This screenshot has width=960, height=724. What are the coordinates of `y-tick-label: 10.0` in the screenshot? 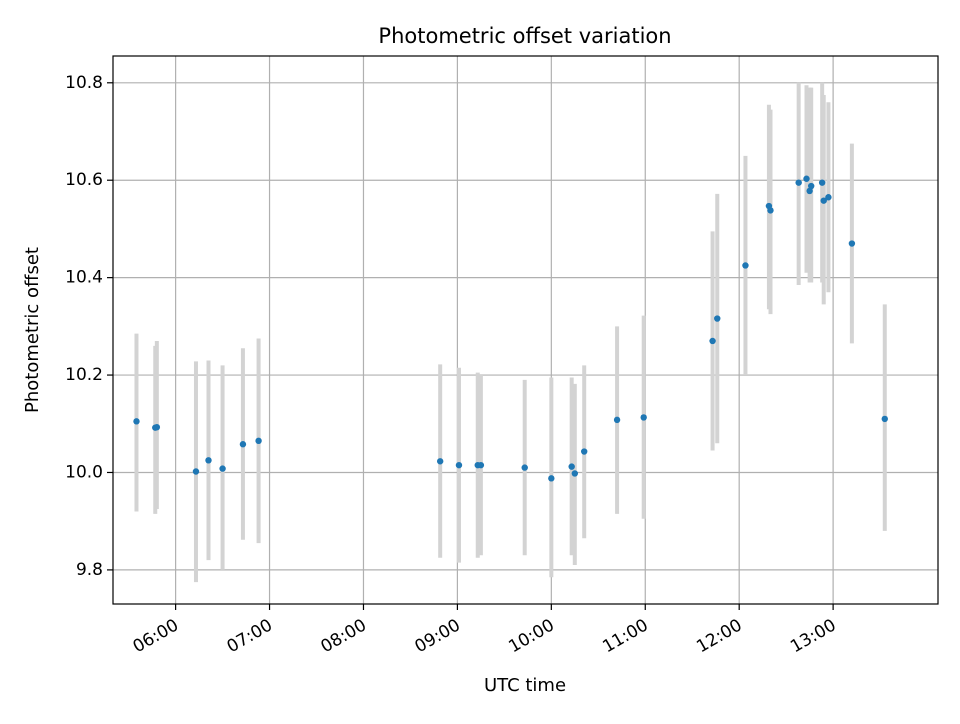 It's located at (84, 472).